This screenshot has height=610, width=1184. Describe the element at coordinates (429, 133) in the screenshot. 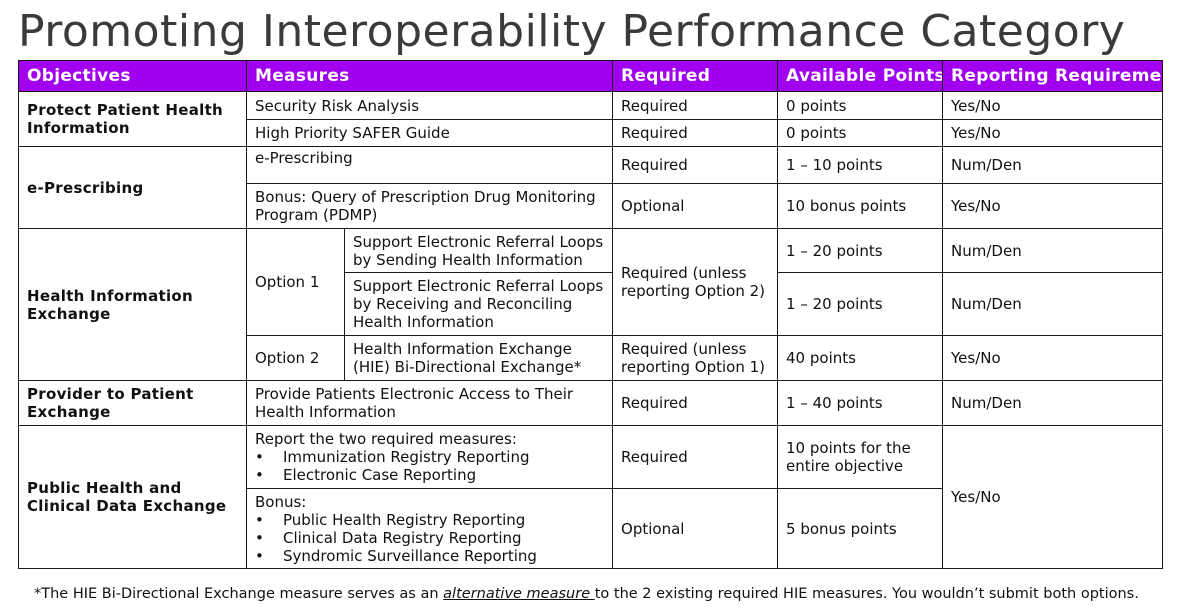

I see `measure-cell: High Priority SAFER Guide` at that location.